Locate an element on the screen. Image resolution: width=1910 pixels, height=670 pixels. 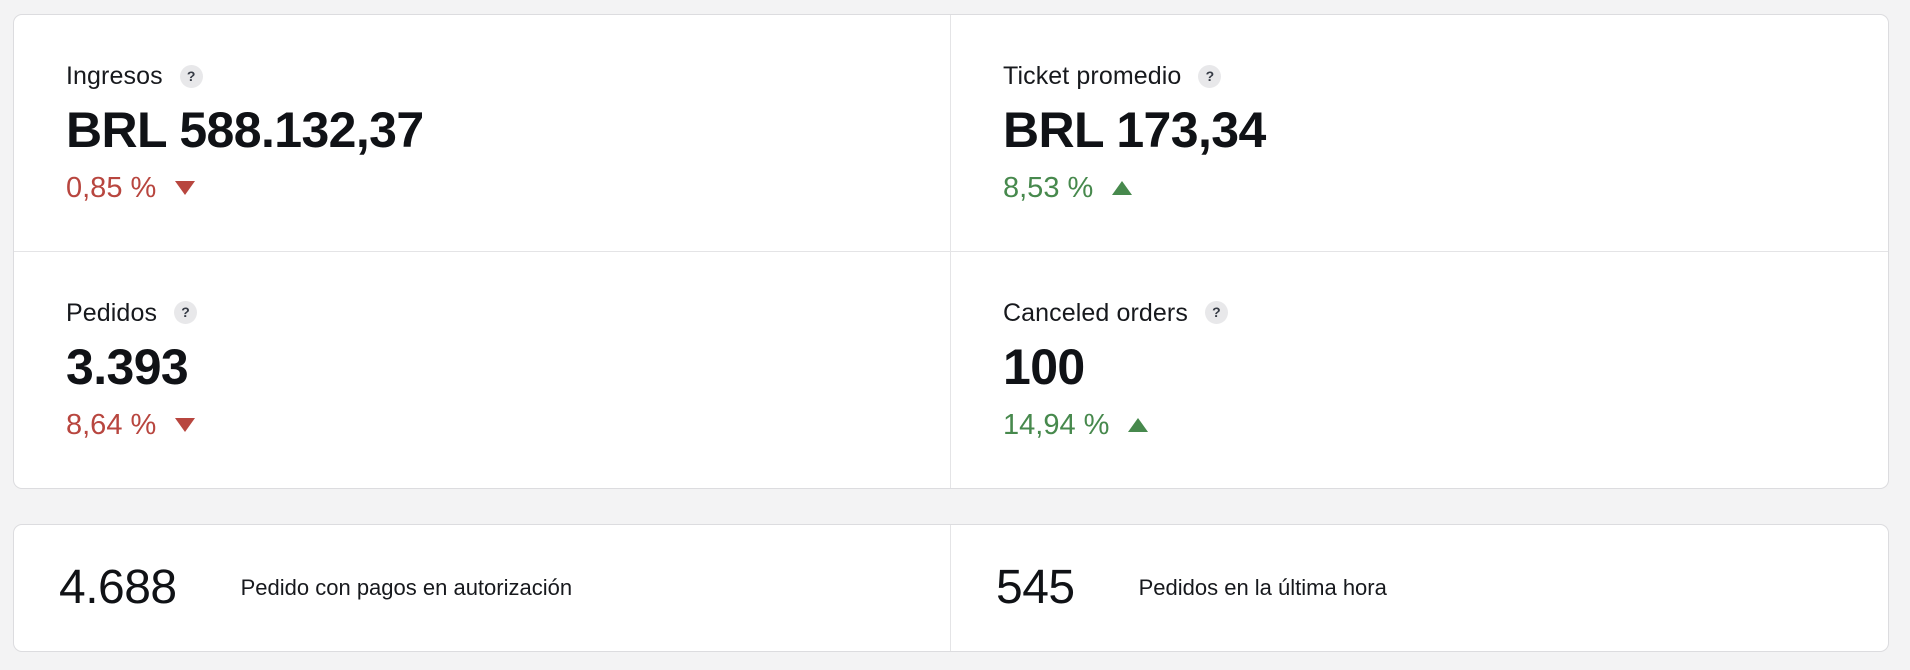
summary-card-ultima-hora: 545 Pedidos en la última hora is located at coordinates (1419, 588).